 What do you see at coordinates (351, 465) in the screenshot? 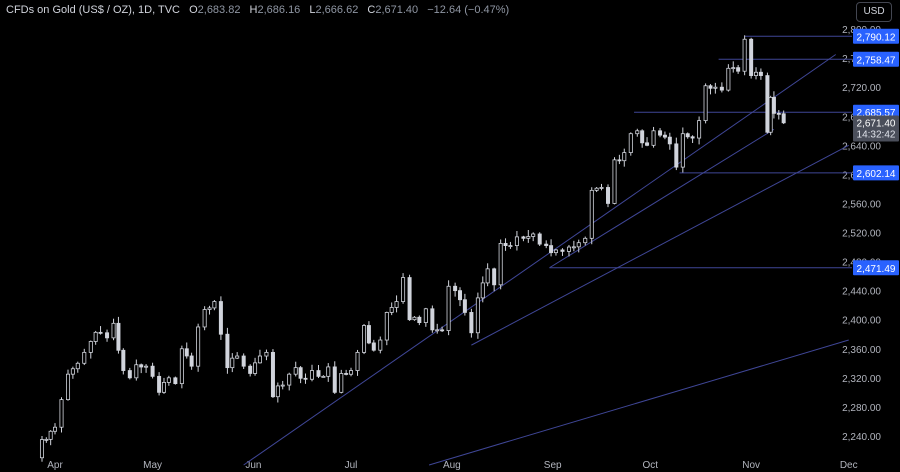
I see `x-tick-label: Jul` at bounding box center [351, 465].